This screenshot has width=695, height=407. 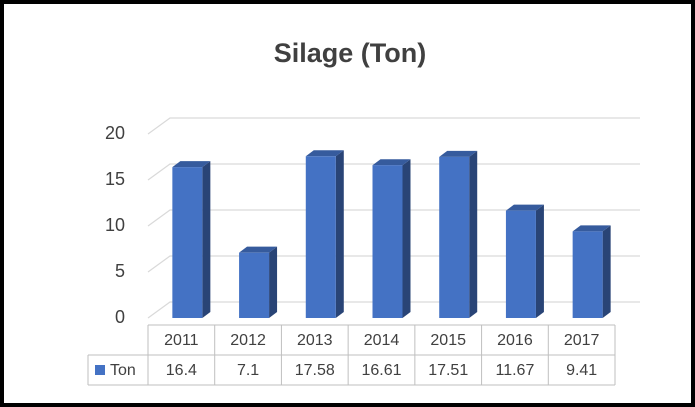 What do you see at coordinates (123, 370) in the screenshot?
I see `legend-label: Ton` at bounding box center [123, 370].